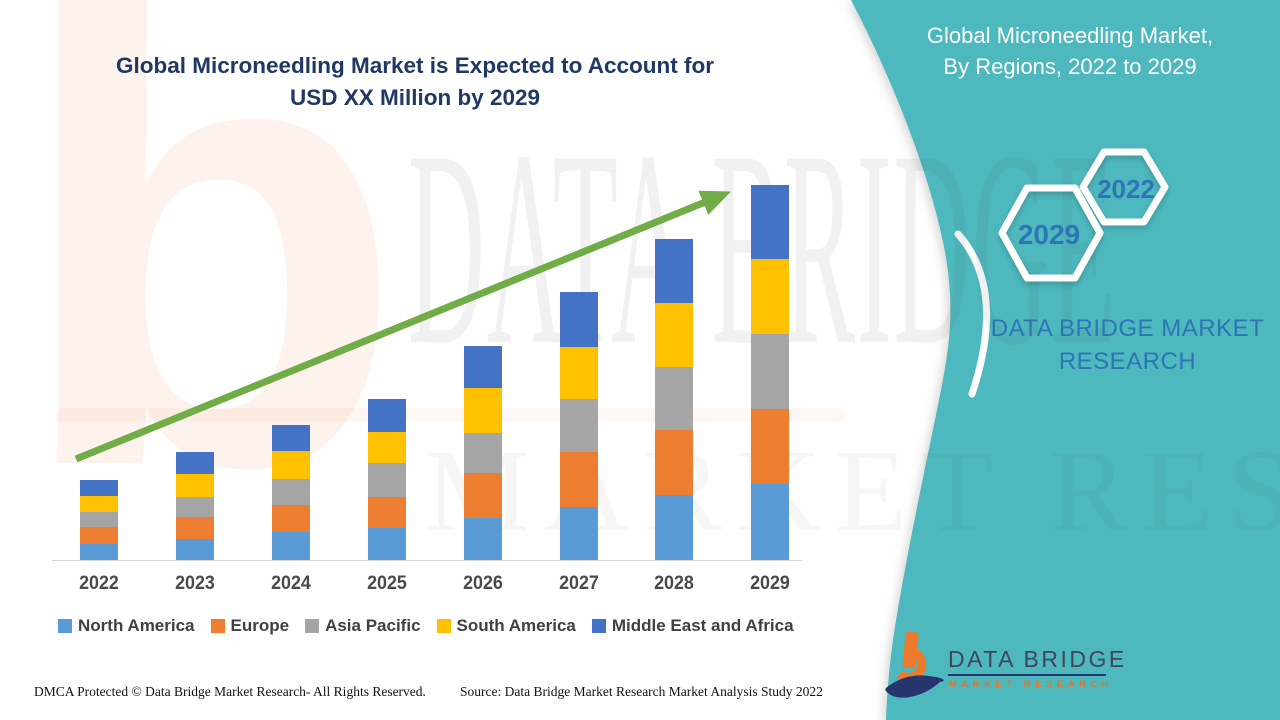 The image size is (1280, 720). I want to click on panel-heading-line2: By Regions, 2022 to 2029, so click(1070, 66).